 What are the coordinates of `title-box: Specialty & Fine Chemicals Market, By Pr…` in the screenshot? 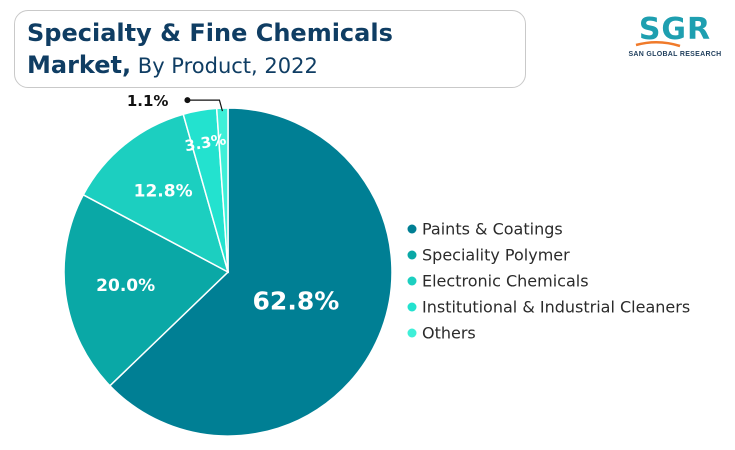 It's located at (270, 49).